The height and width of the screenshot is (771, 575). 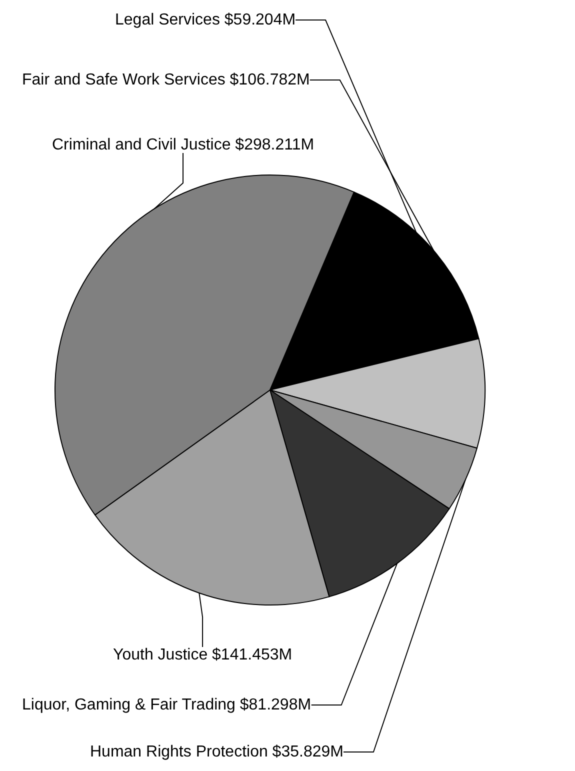 What do you see at coordinates (202, 655) in the screenshot?
I see `slice-label: Youth Justice $141.453M` at bounding box center [202, 655].